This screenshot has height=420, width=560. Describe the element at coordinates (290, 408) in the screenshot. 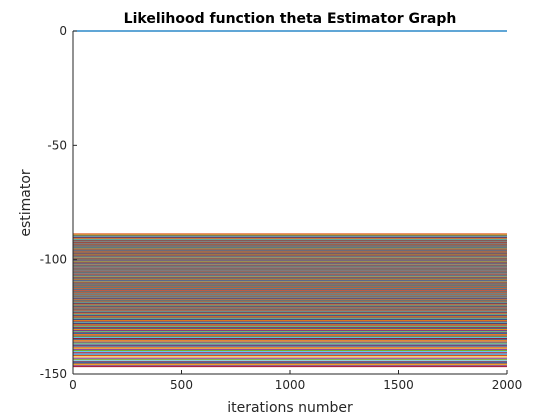

I see `x-axis-label: iterations number` at that location.